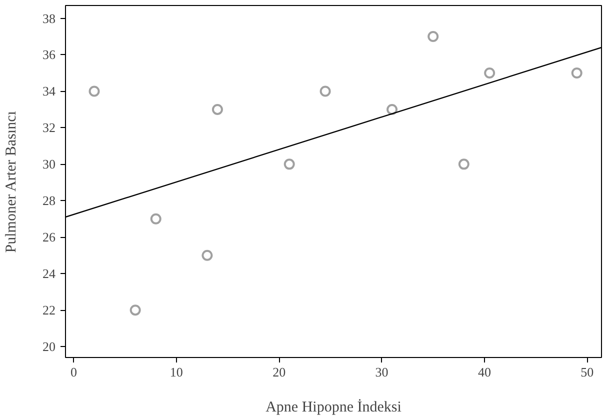 This screenshot has width=606, height=418. I want to click on y-axis-title: Pulmoner Arter Basıncı, so click(12, 182).